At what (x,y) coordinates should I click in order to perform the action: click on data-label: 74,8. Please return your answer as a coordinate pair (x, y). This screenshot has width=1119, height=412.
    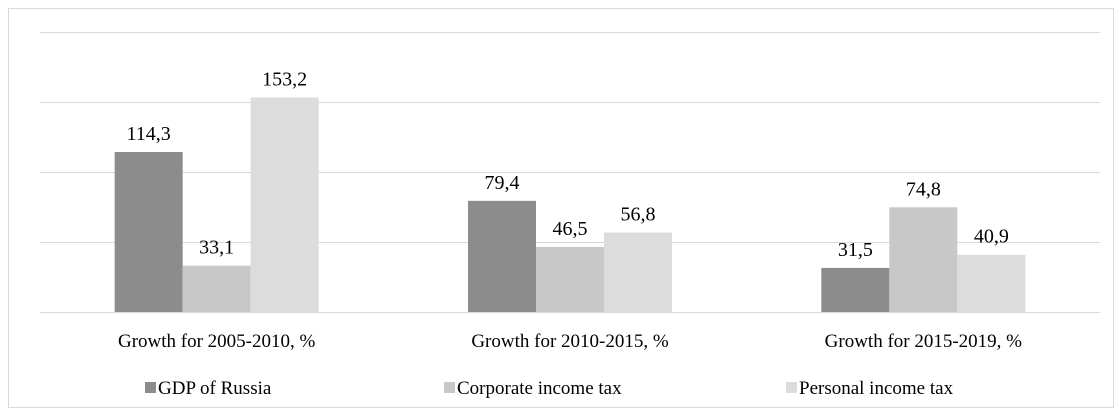
    Looking at the image, I should click on (923, 189).